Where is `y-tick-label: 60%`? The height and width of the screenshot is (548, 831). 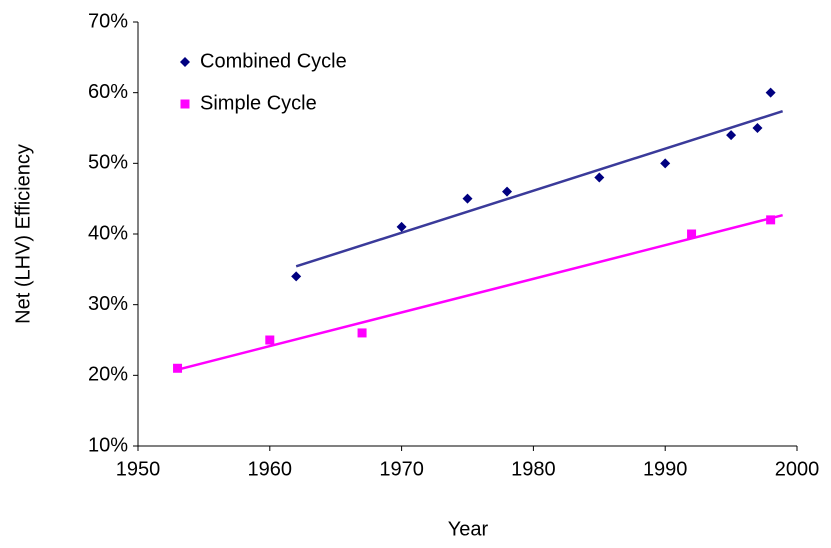
y-tick-label: 60% is located at coordinates (108, 92).